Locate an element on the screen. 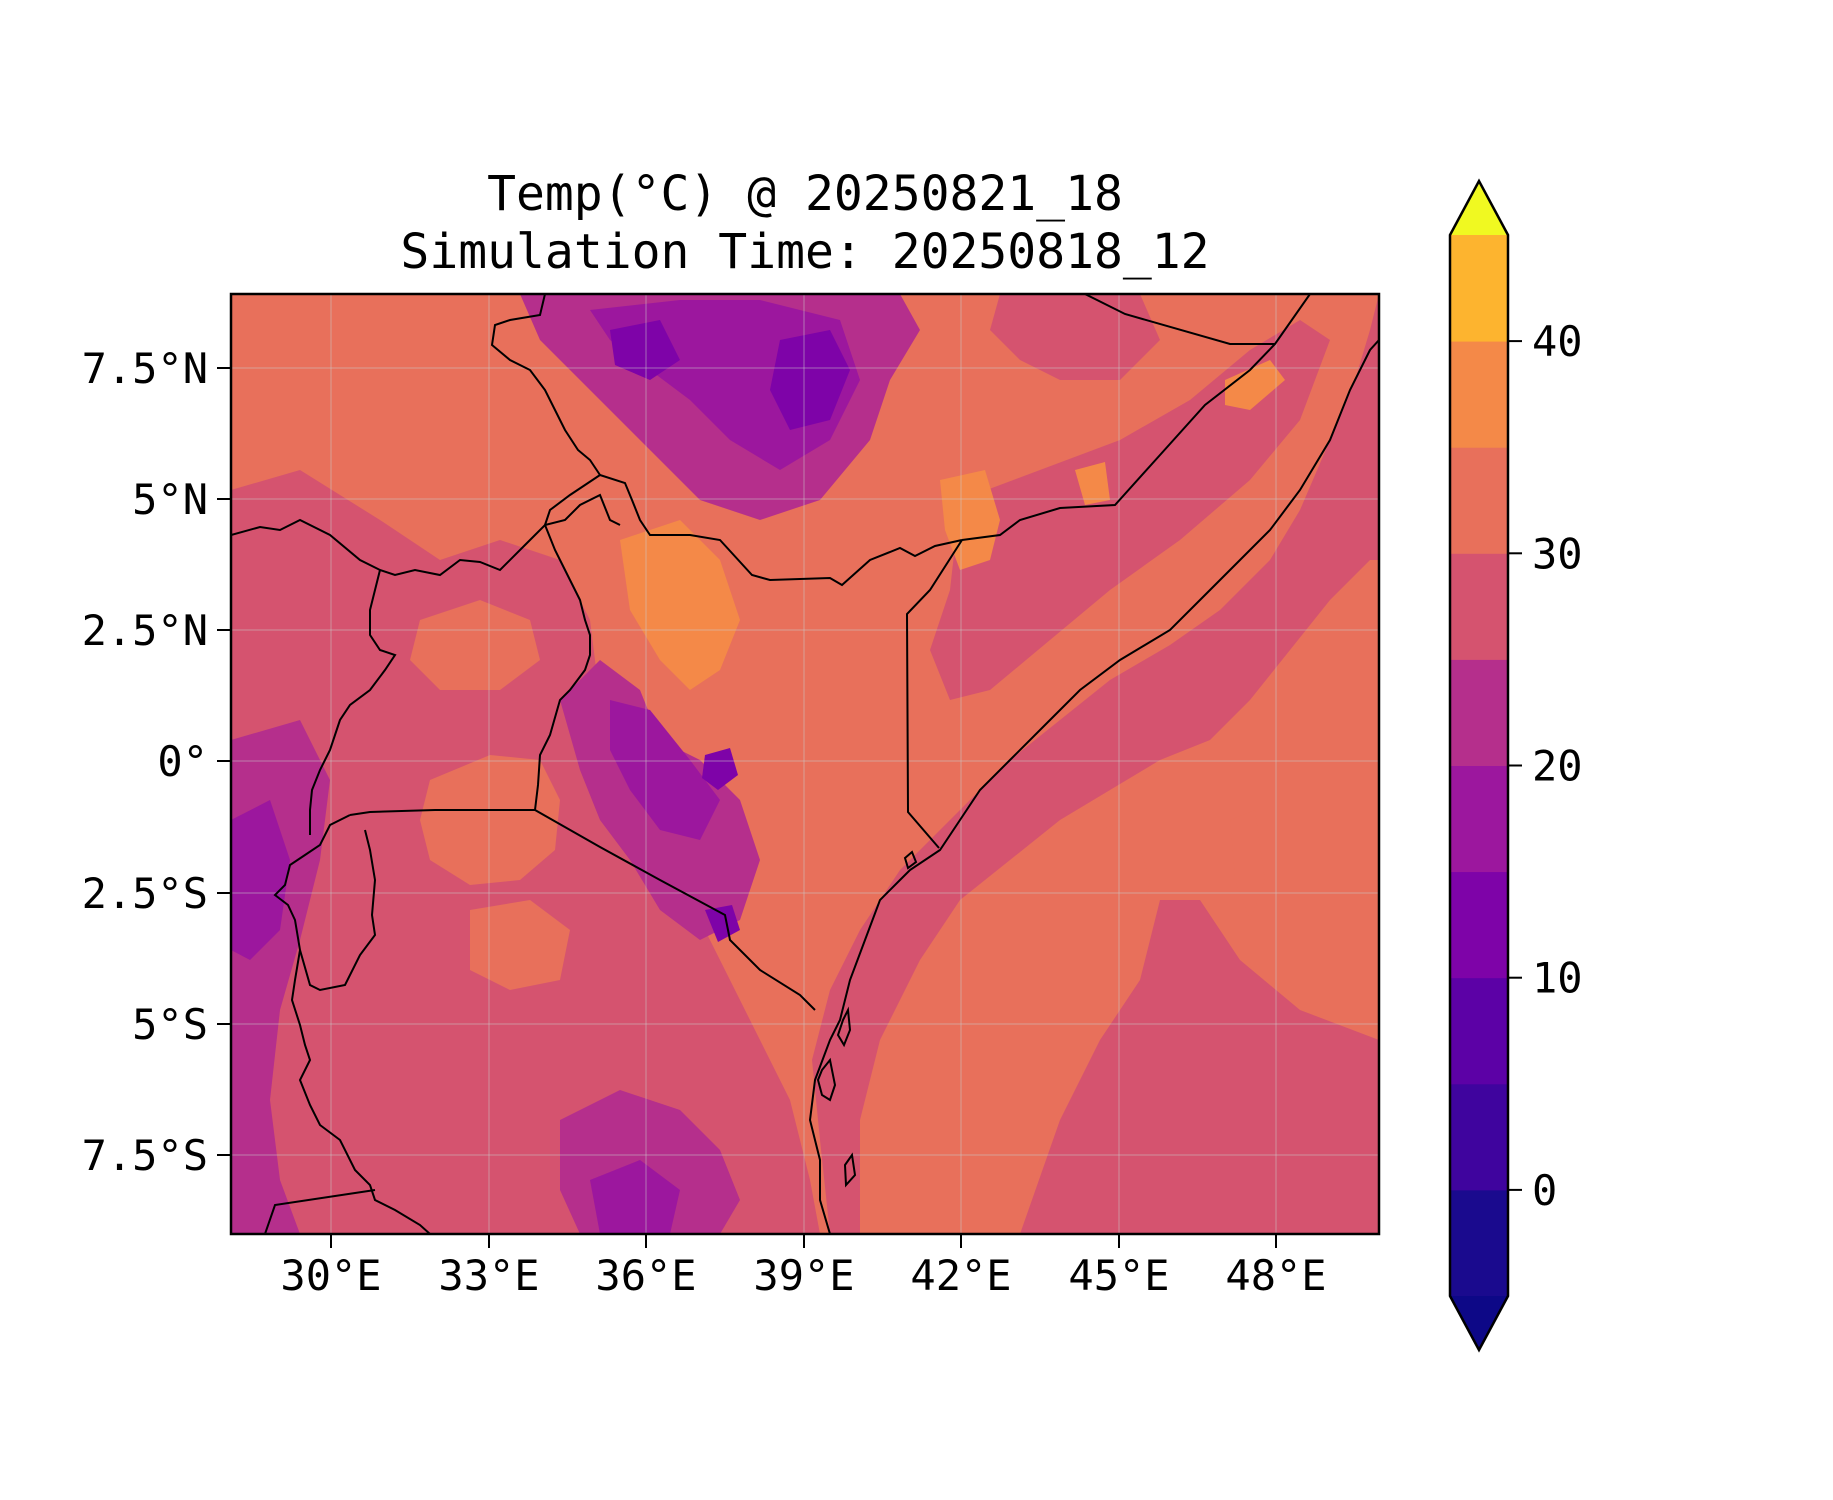 This screenshot has height=1500, width=1833. colorbar-over-triangle is located at coordinates (1479, 208).